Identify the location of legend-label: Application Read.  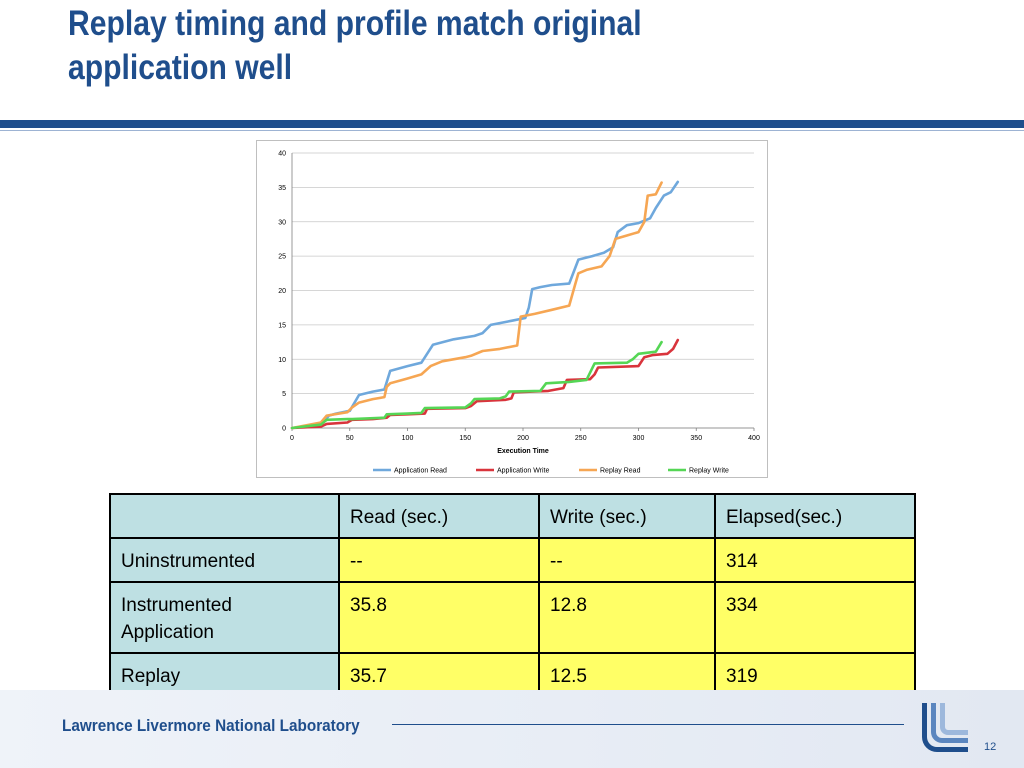
(420, 471).